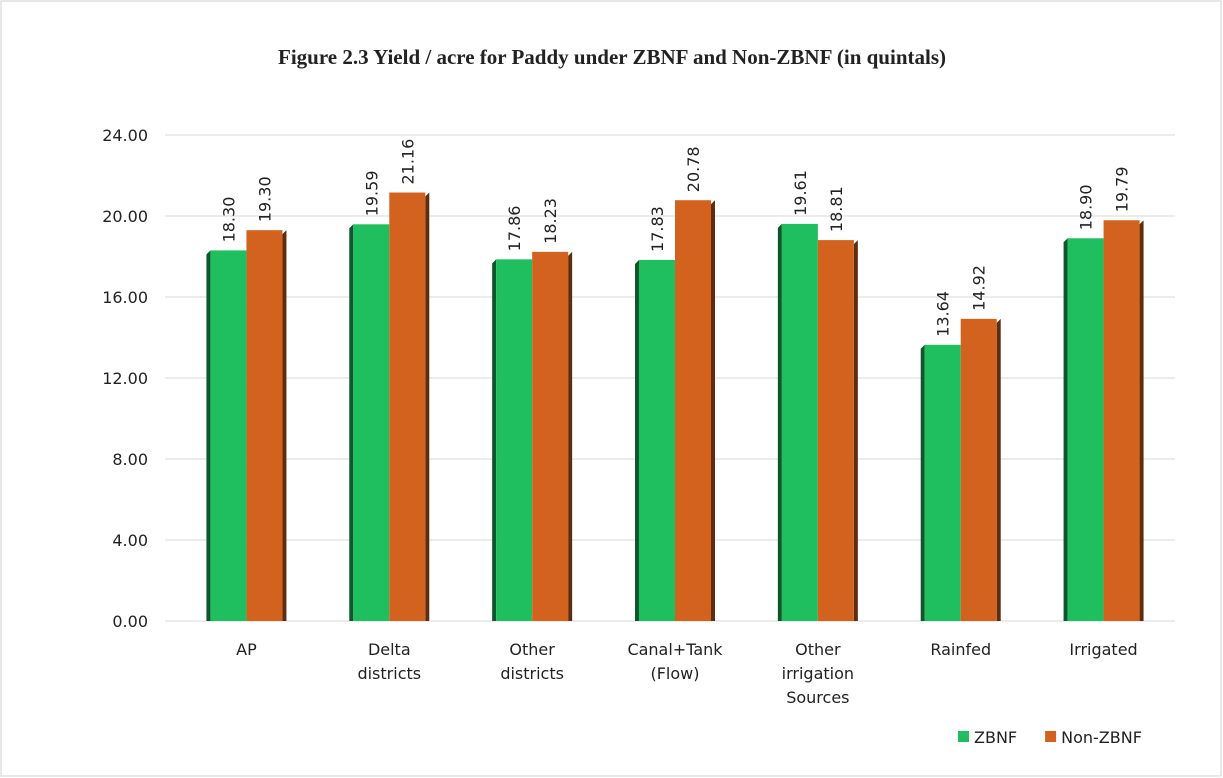 The width and height of the screenshot is (1223, 778). I want to click on data-label: 19.30, so click(264, 199).